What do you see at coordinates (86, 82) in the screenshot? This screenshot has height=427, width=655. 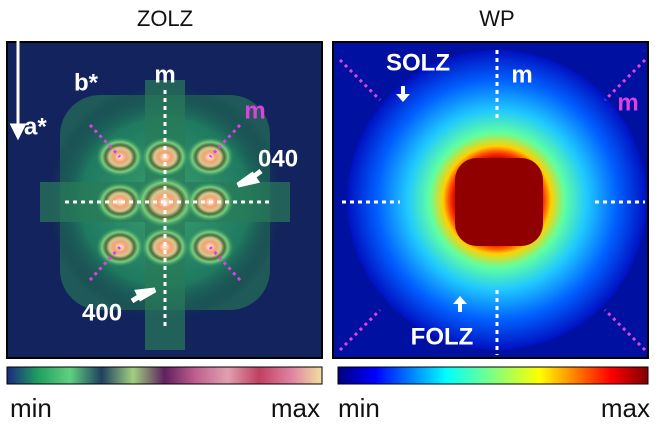 I see `axis-label: b*` at bounding box center [86, 82].